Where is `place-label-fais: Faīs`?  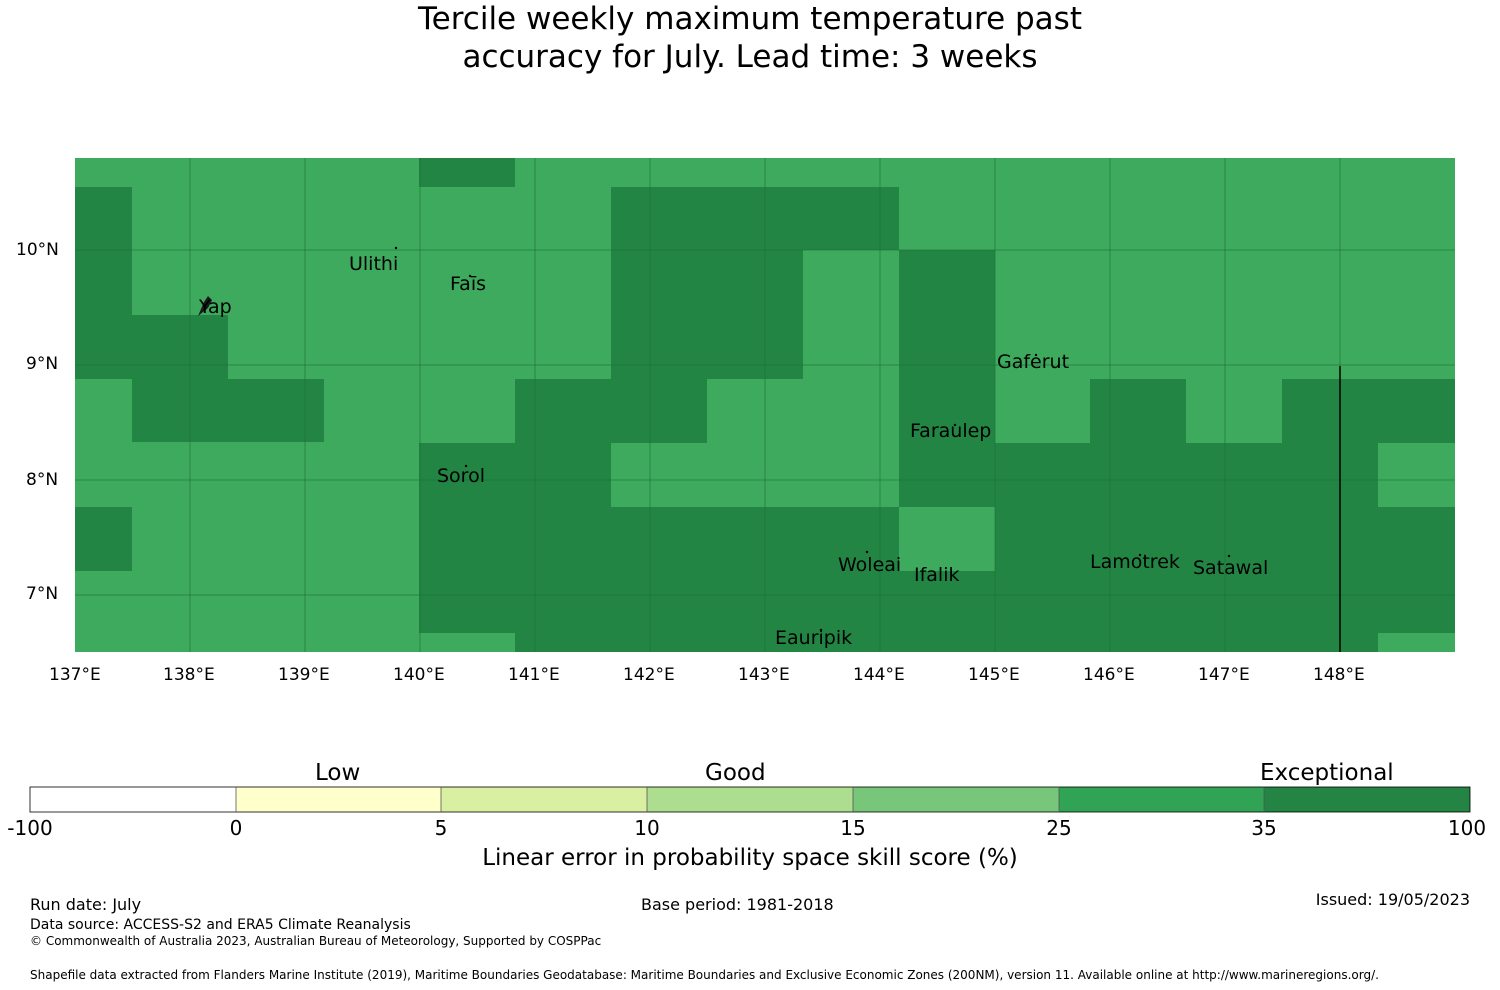
place-label-fais: Faīs is located at coordinates (468, 284).